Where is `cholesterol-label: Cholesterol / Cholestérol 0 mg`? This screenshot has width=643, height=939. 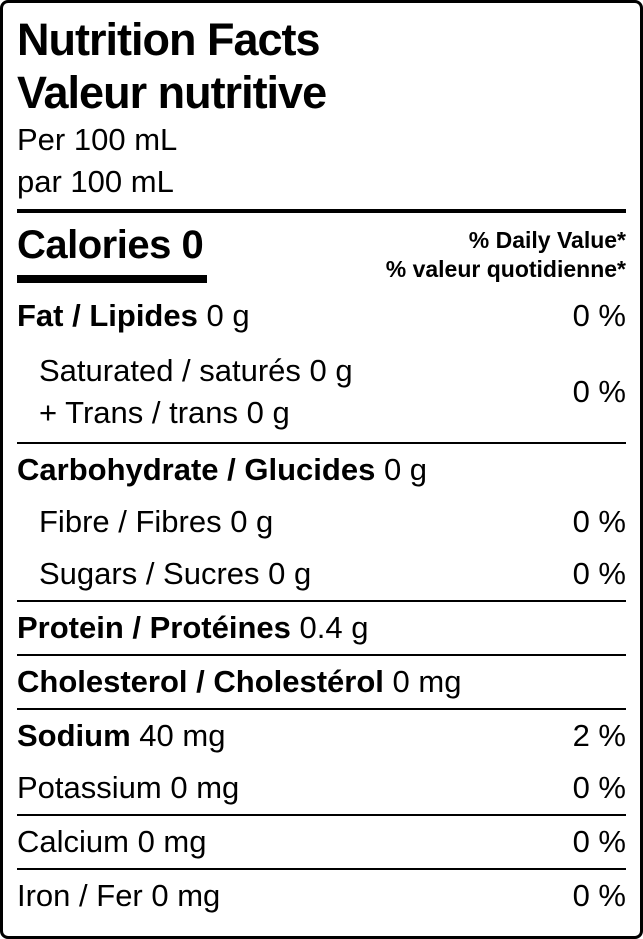
cholesterol-label: Cholesterol / Cholestérol 0 mg is located at coordinates (239, 682).